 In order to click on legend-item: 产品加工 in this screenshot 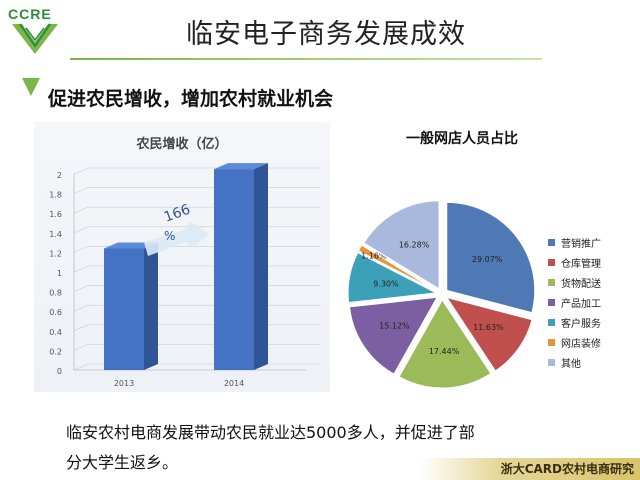, I will do `click(574, 302)`.